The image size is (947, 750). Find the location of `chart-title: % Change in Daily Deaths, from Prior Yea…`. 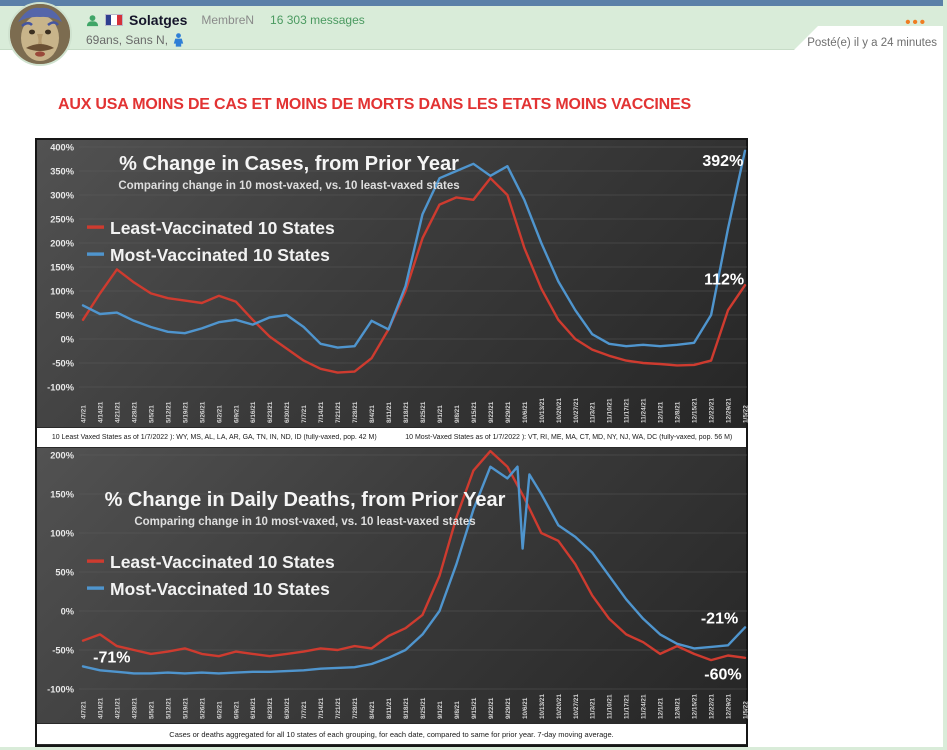

chart-title: % Change in Daily Deaths, from Prior Yea… is located at coordinates (305, 500).